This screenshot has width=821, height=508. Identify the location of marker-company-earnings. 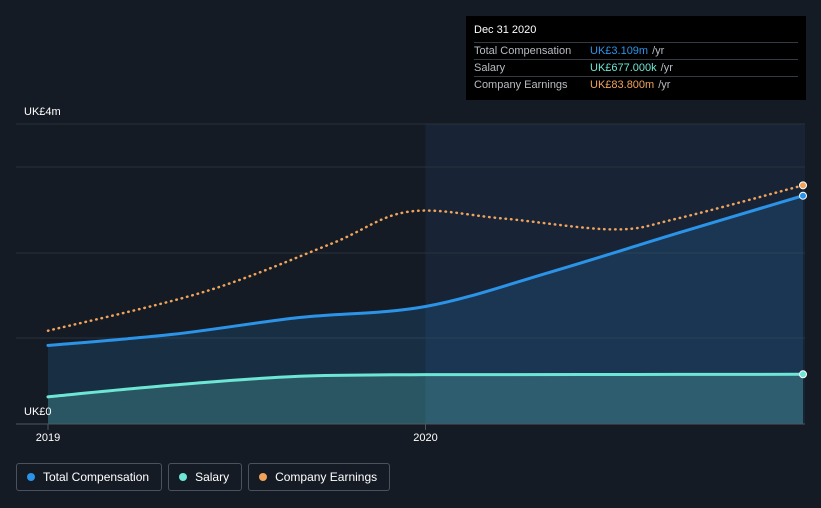
(803, 185).